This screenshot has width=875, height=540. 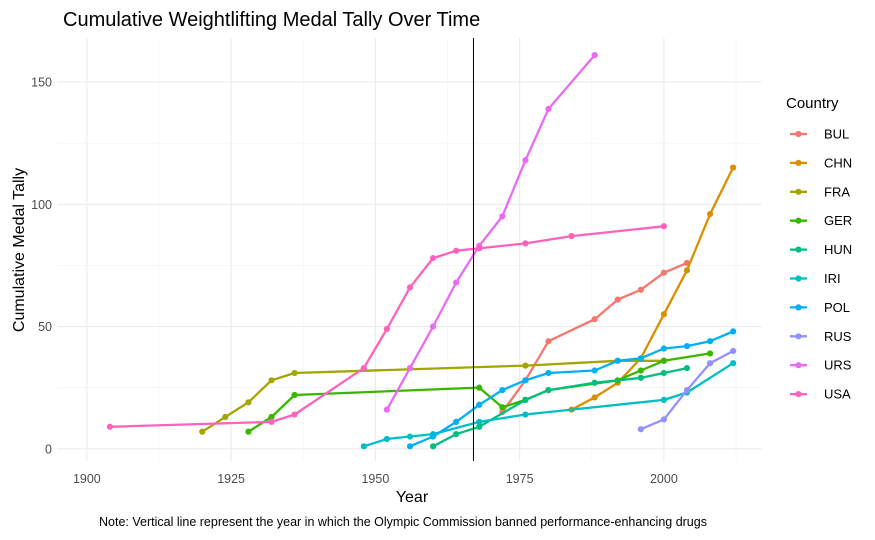 I want to click on legend-label: BUL, so click(x=836, y=134).